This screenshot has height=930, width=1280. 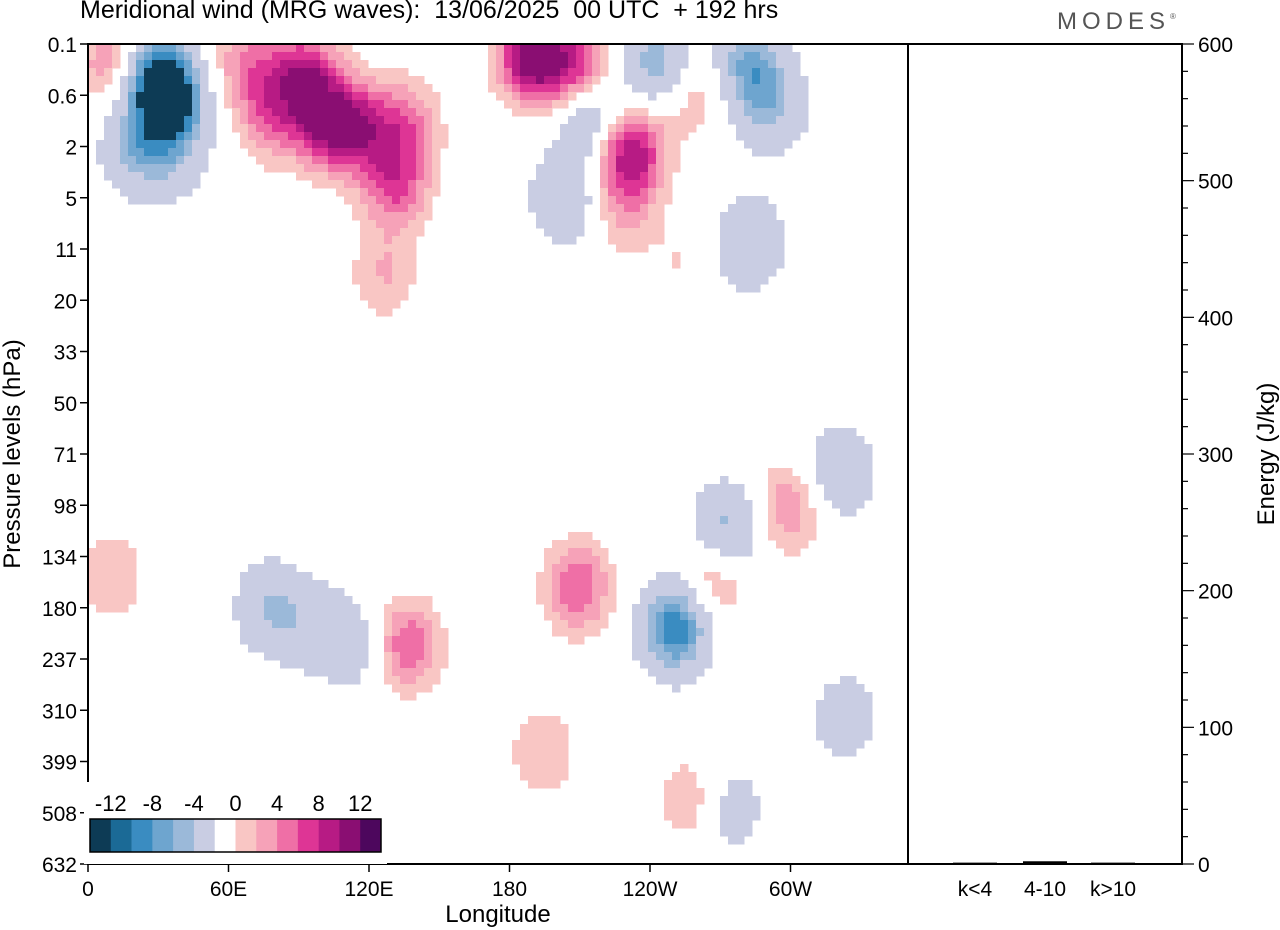 I want to click on y-tick-label: 71, so click(x=65, y=455).